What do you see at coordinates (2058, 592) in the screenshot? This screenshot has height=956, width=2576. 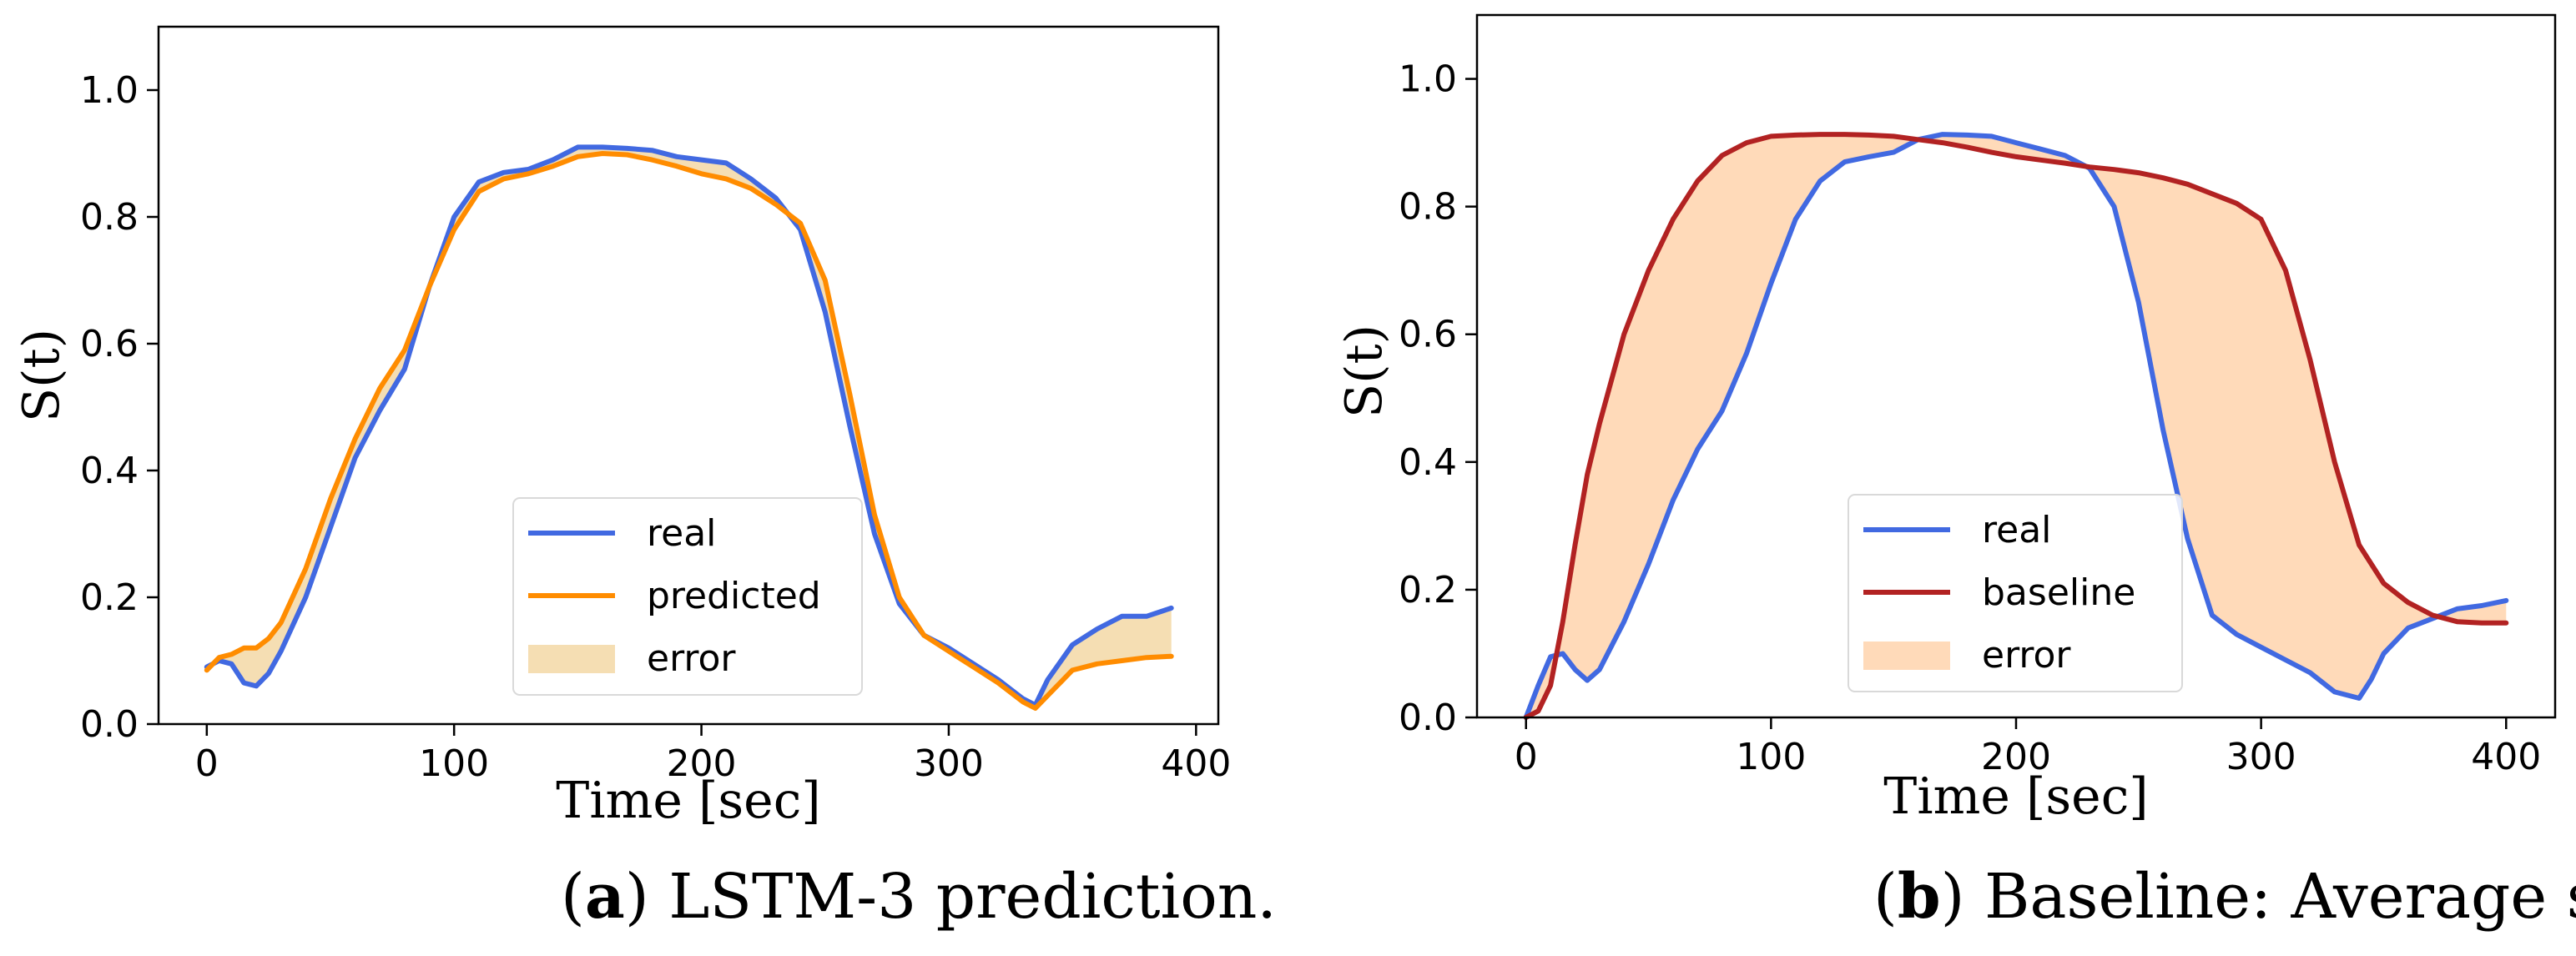 I see `legend-label-baseline: baseline` at bounding box center [2058, 592].